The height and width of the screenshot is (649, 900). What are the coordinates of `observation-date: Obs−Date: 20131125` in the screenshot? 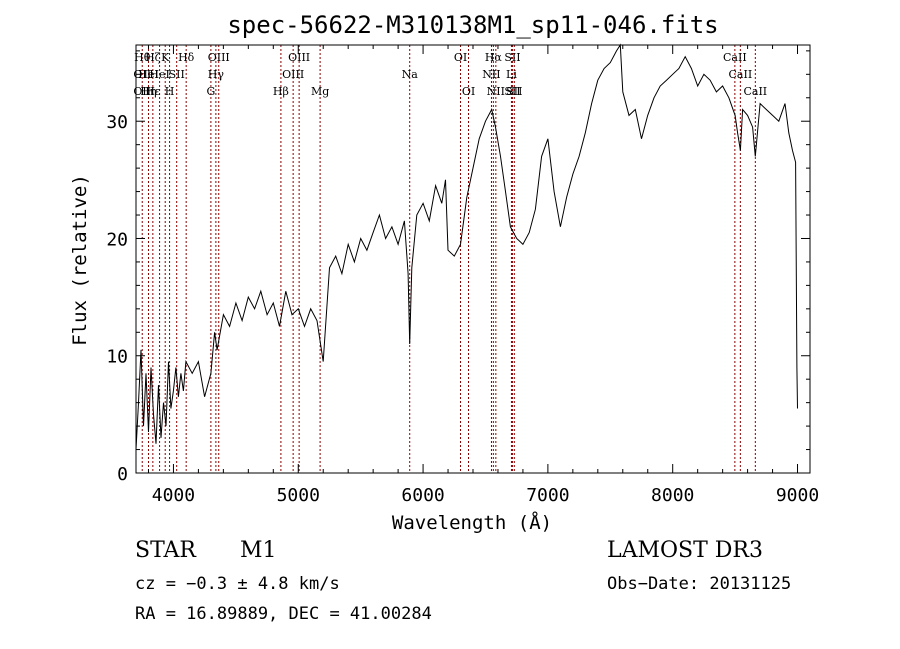 It's located at (699, 584).